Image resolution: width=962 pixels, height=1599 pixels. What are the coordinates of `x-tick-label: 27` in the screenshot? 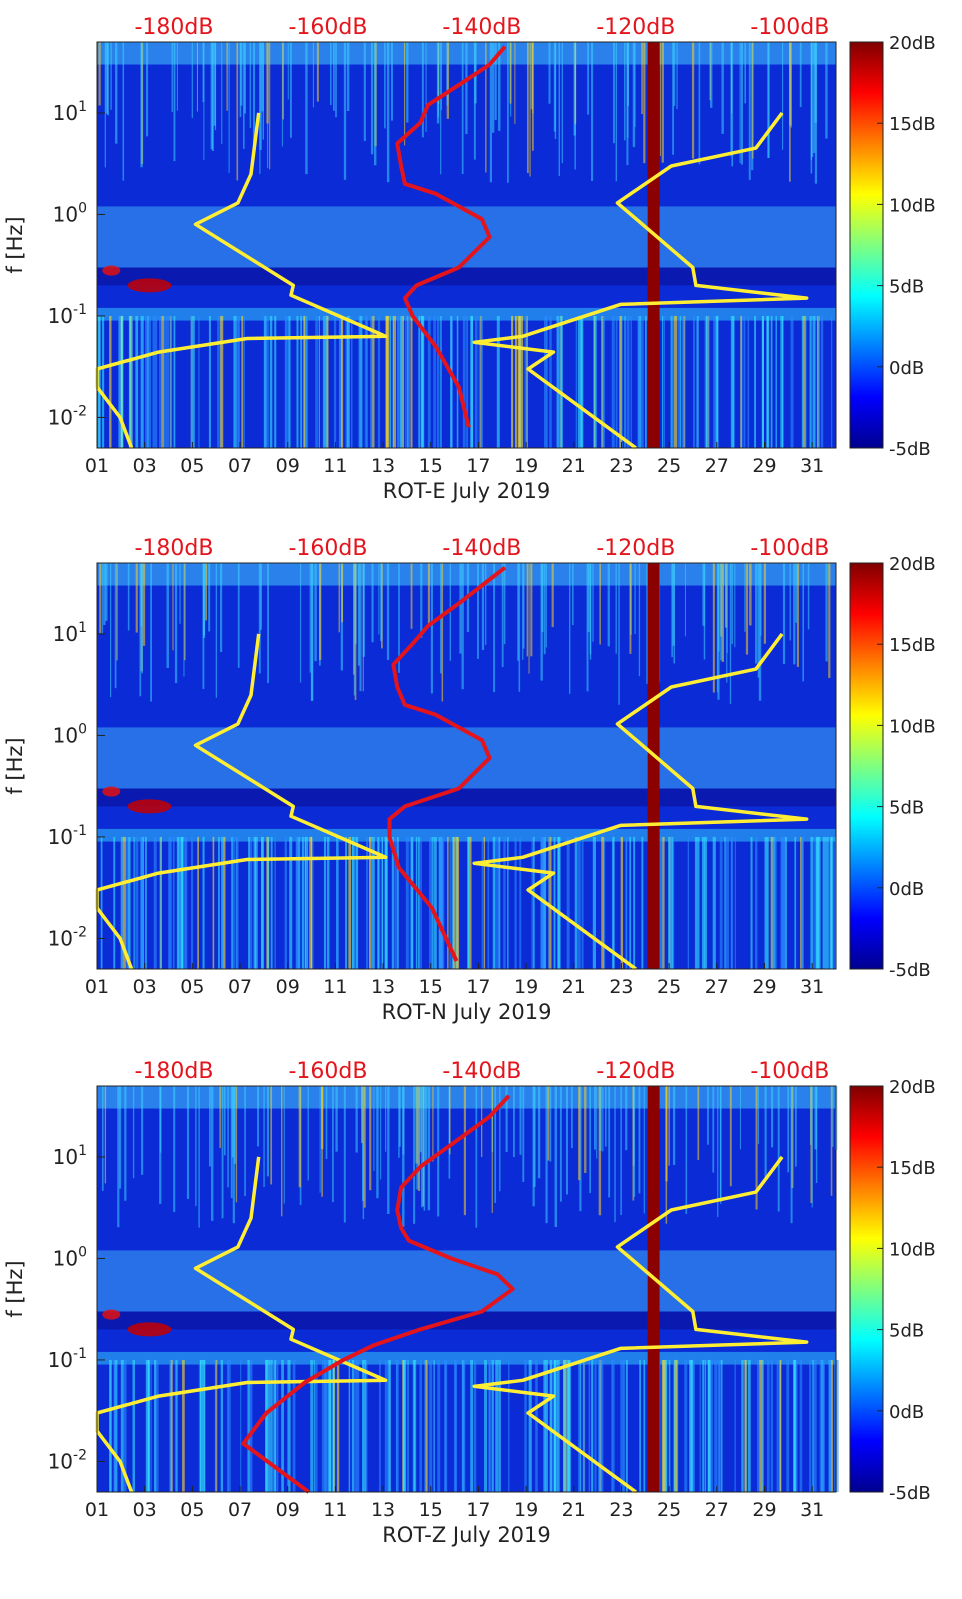 It's located at (717, 987).